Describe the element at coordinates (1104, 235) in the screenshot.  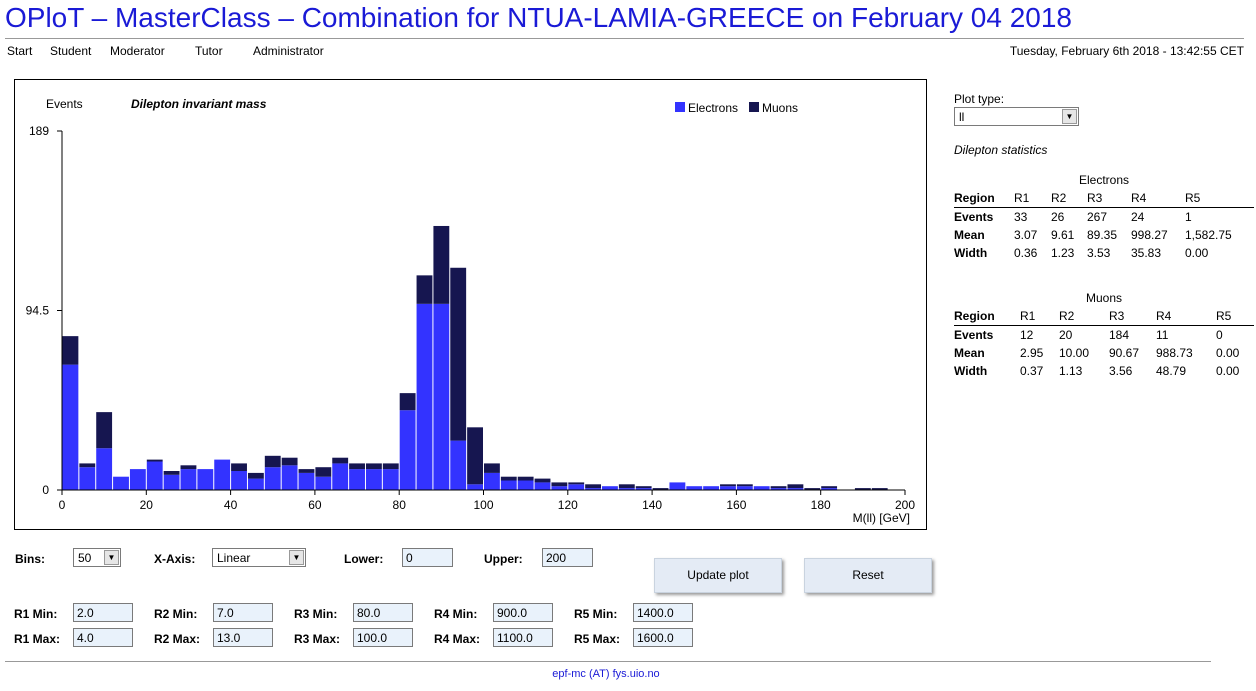
I see `table-row: Mean 3.07 9.61 89.35 998.27 1,582.75` at that location.